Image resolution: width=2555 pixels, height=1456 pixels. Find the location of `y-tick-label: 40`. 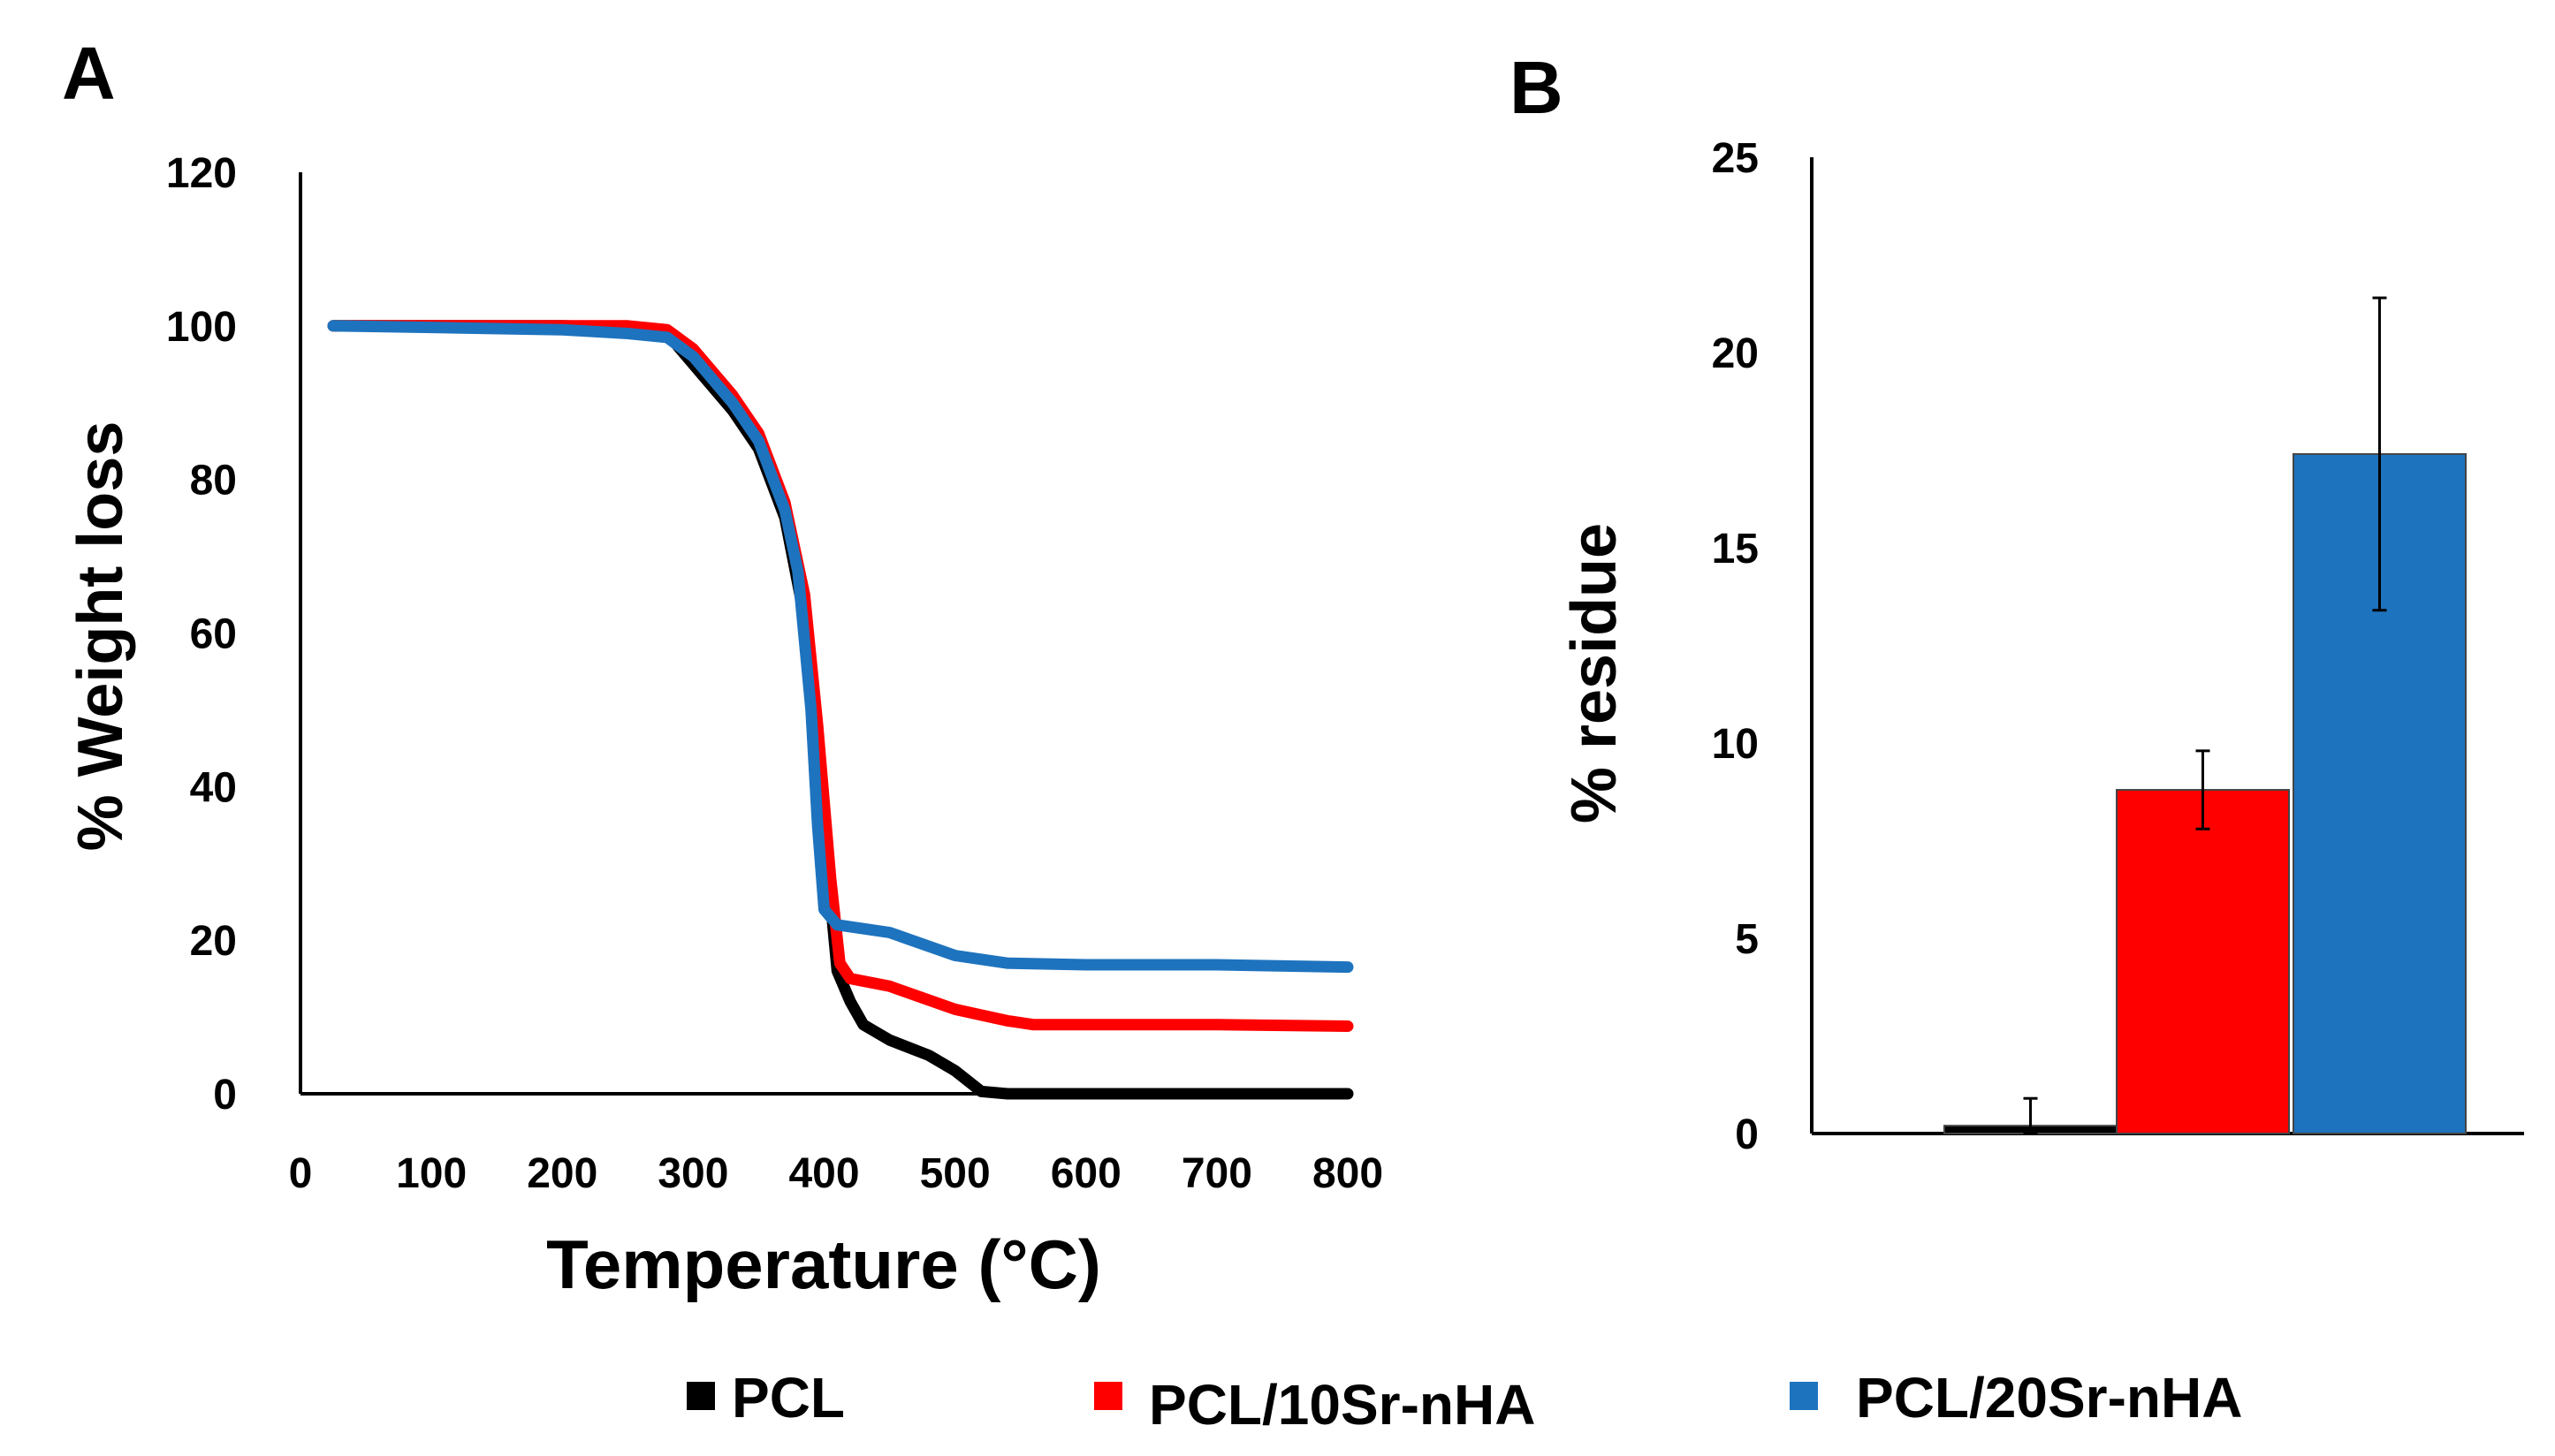

y-tick-label: 40 is located at coordinates (213, 787).